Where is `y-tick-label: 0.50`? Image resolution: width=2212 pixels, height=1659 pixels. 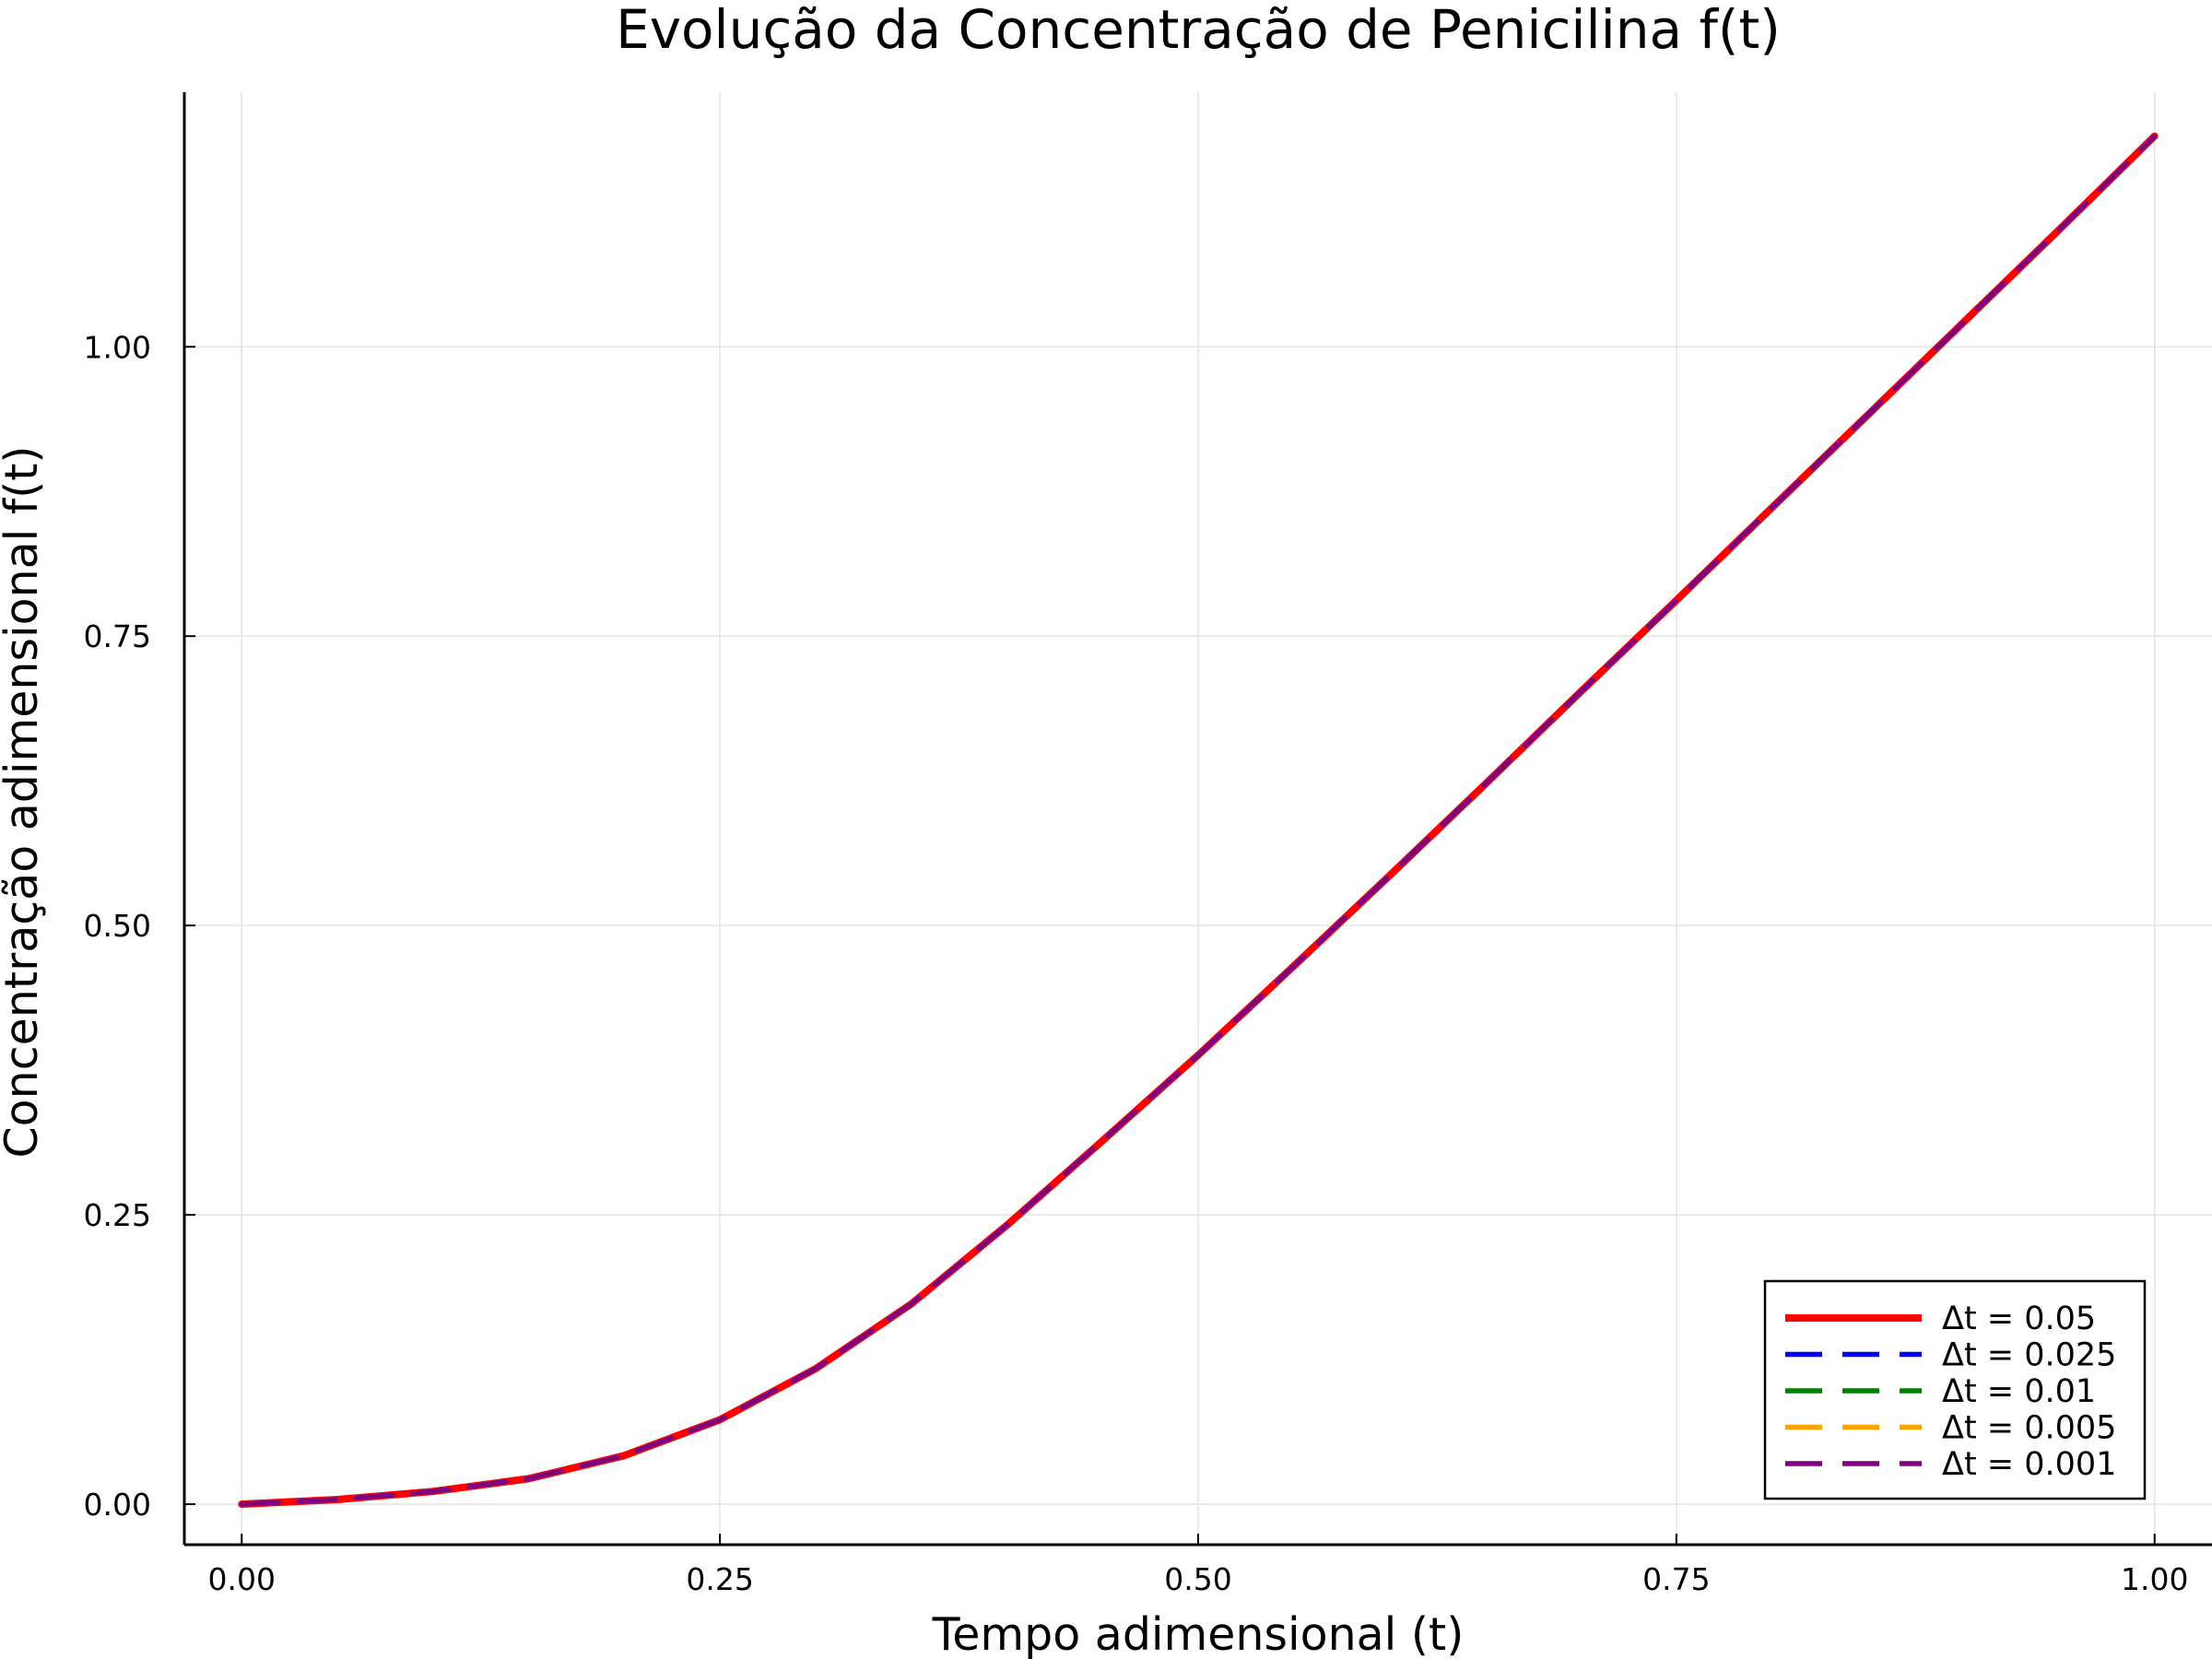 y-tick-label: 0.50 is located at coordinates (117, 926).